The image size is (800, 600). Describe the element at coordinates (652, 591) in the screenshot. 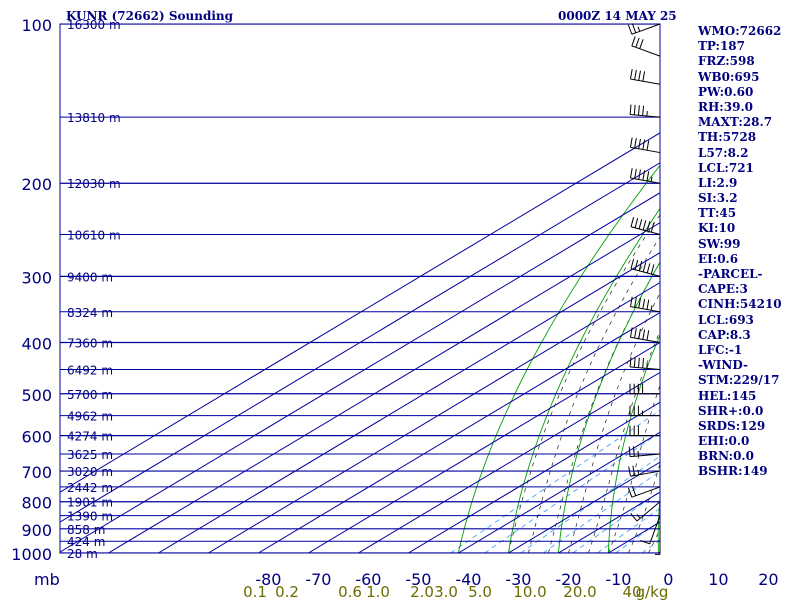

I see `mixing-ratio-label: g/kg` at that location.